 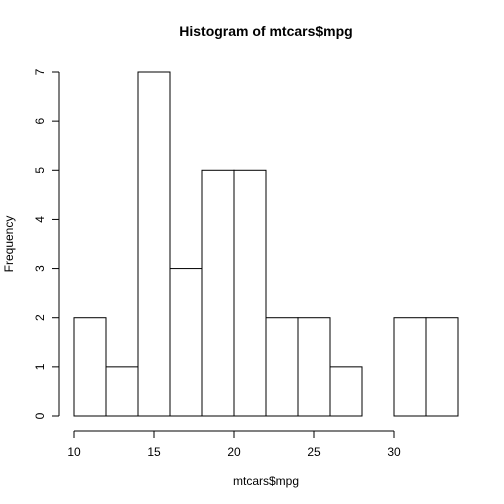 I want to click on y-tick-label: 4, so click(x=40, y=219).